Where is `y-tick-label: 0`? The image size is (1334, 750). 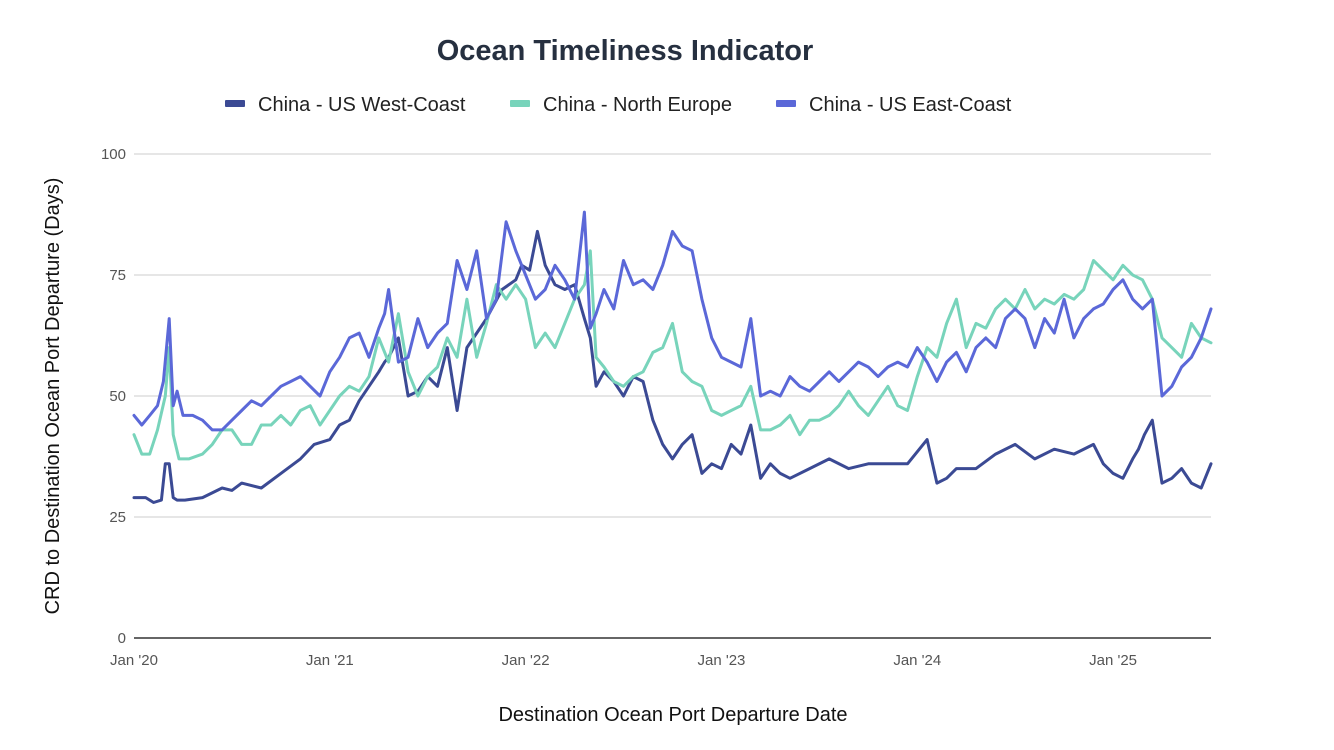
y-tick-label: 0 is located at coordinates (122, 638).